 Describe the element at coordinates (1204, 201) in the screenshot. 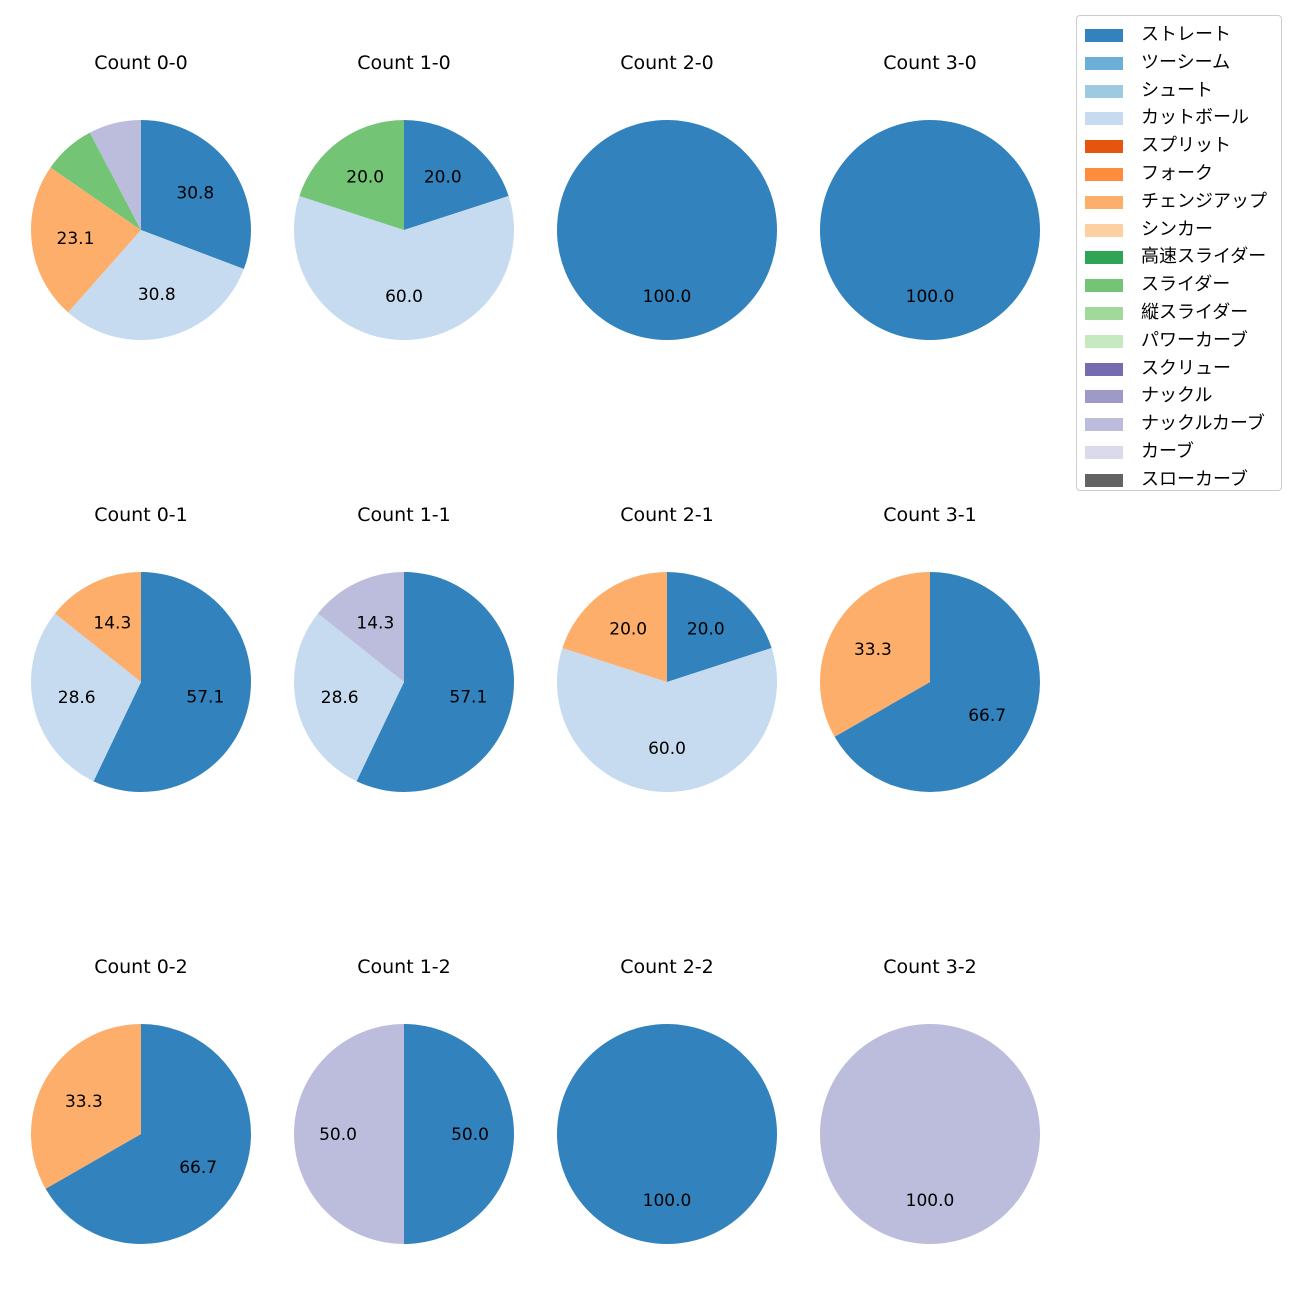

I see `legend-label: チェンジアップ` at that location.